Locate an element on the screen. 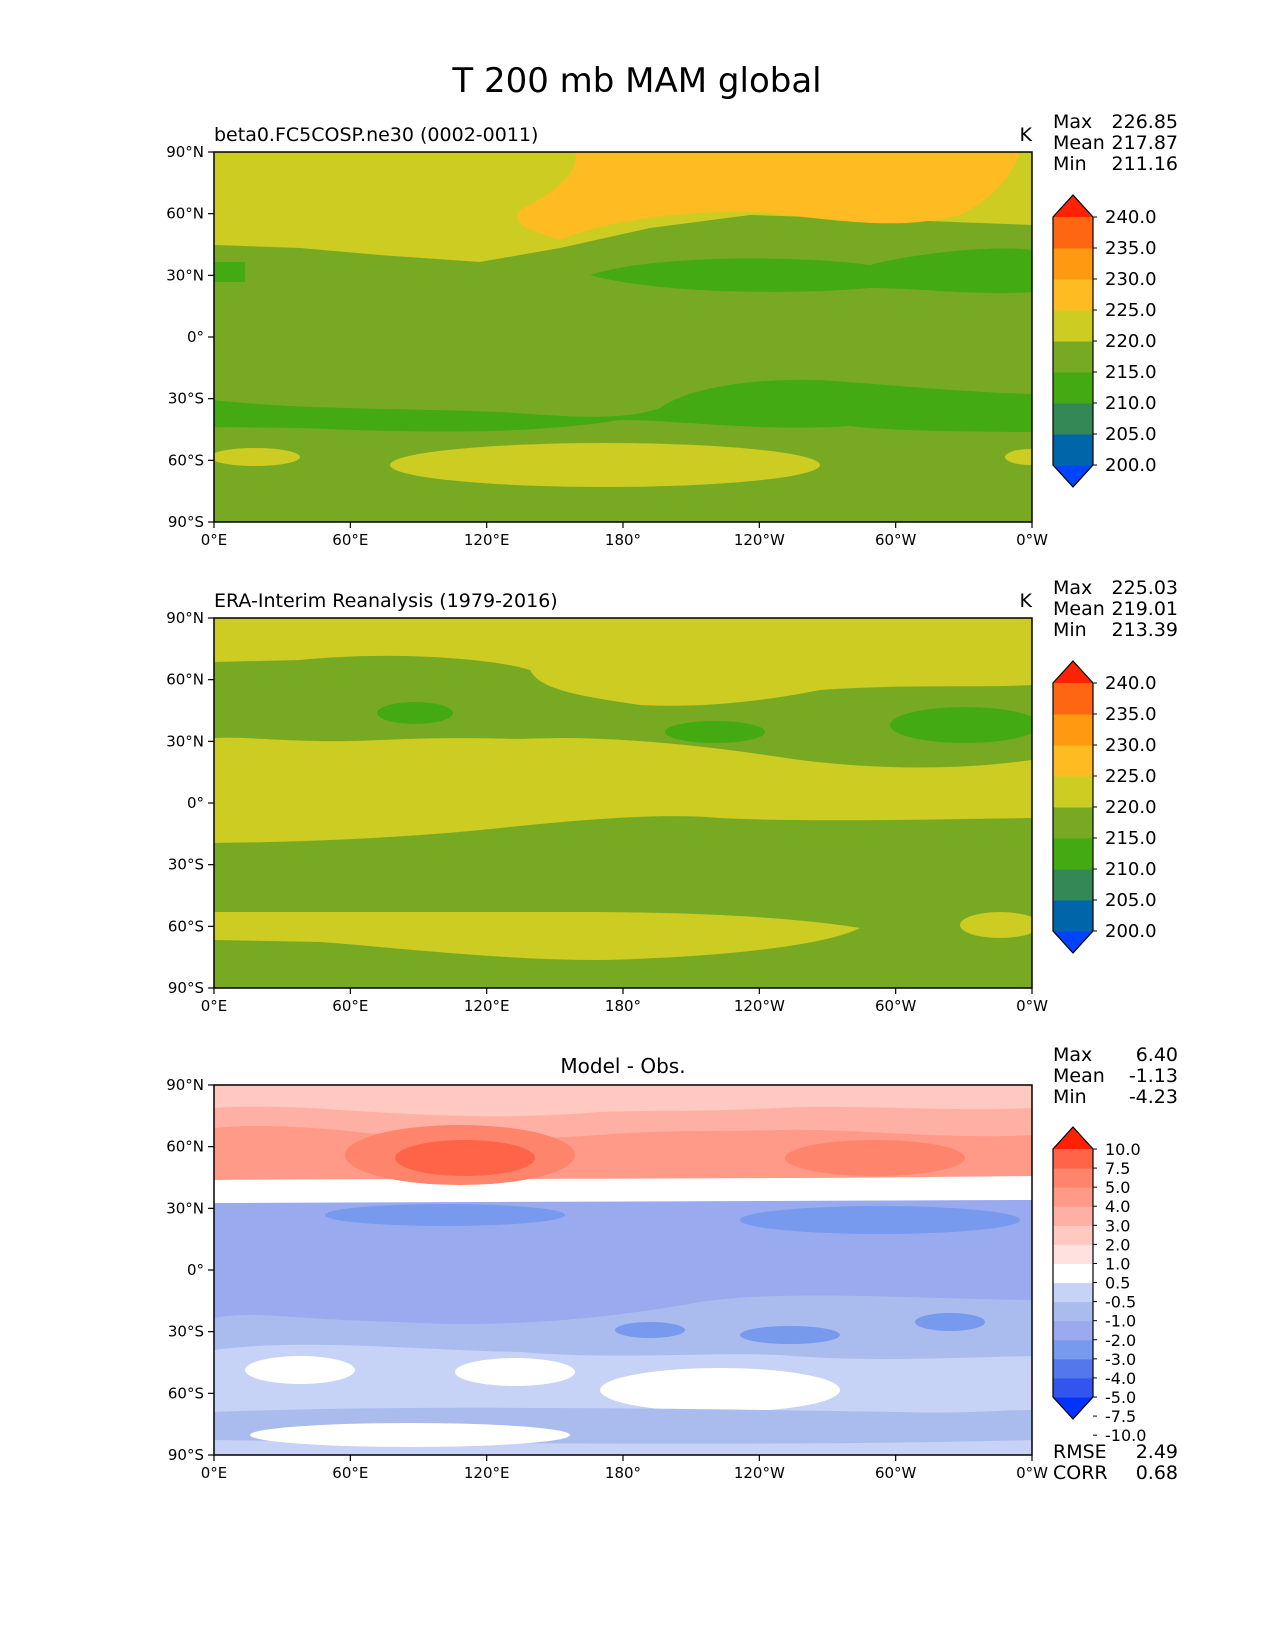 The height and width of the screenshot is (1650, 1275). colorbar-label: 0.5 is located at coordinates (1117, 1283).